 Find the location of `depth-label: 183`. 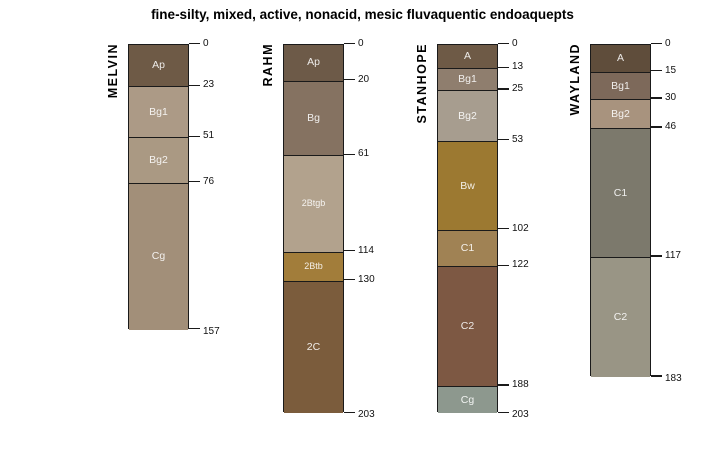

depth-label: 183 is located at coordinates (673, 378).